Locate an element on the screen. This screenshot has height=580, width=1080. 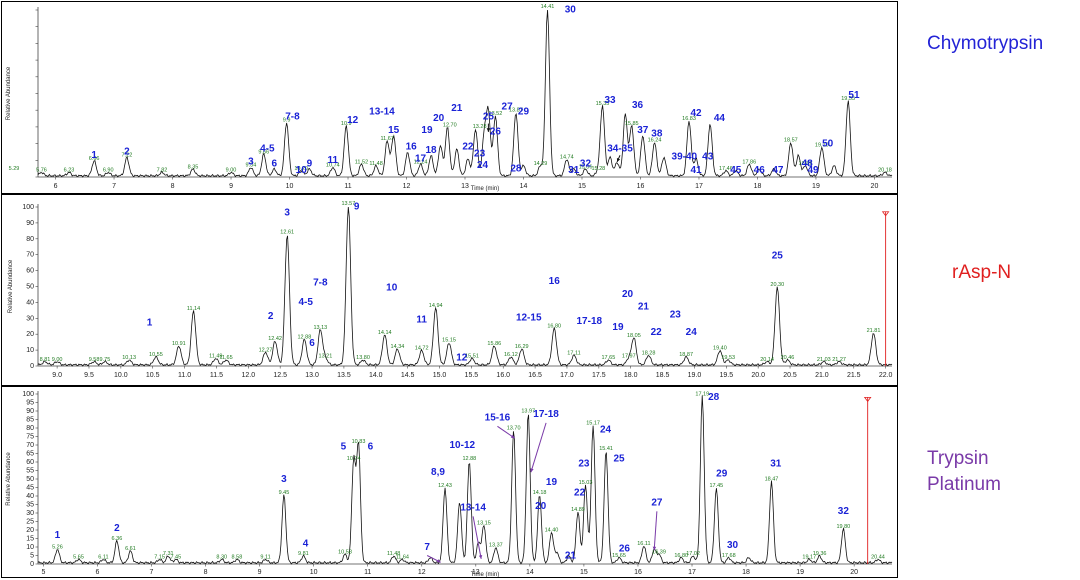
retention-time-label: 11.65 is located at coordinates (225, 358).